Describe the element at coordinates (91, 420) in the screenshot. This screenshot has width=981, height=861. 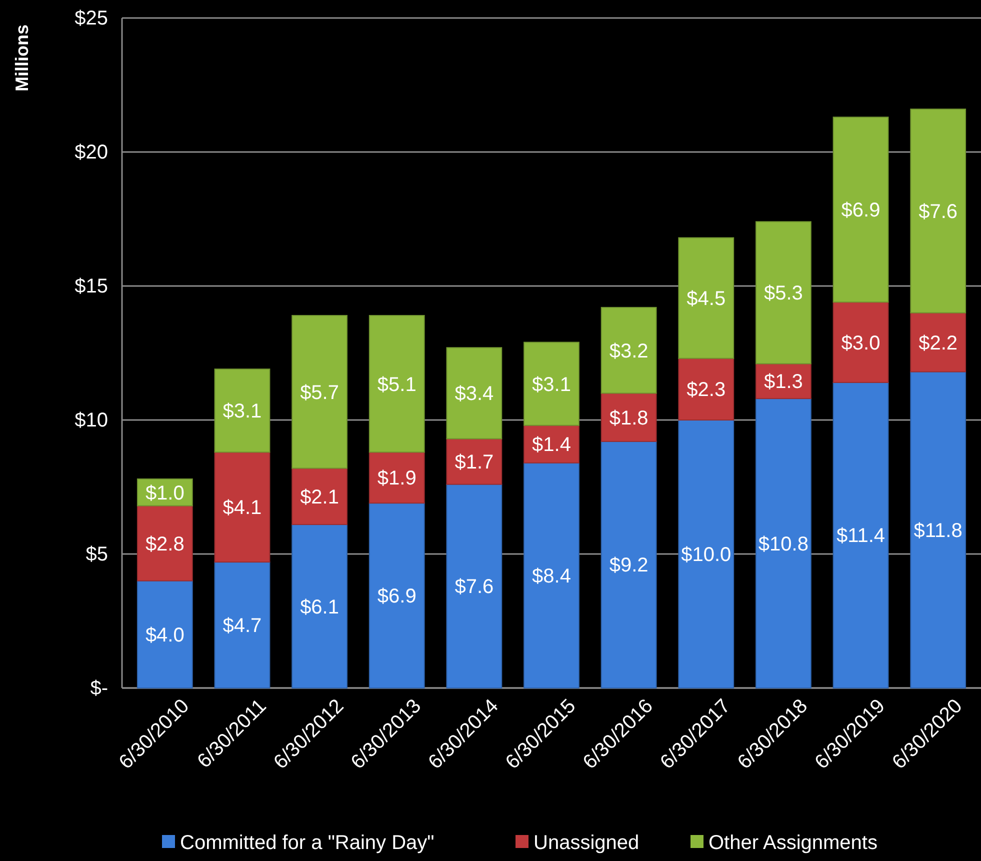
I see `y-tick-label: $10` at that location.